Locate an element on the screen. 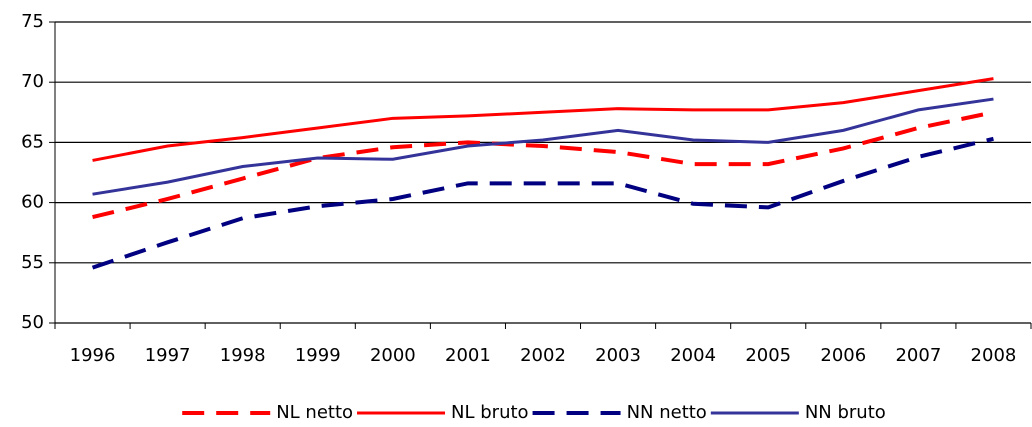  legend-label: NN bruto is located at coordinates (845, 412).